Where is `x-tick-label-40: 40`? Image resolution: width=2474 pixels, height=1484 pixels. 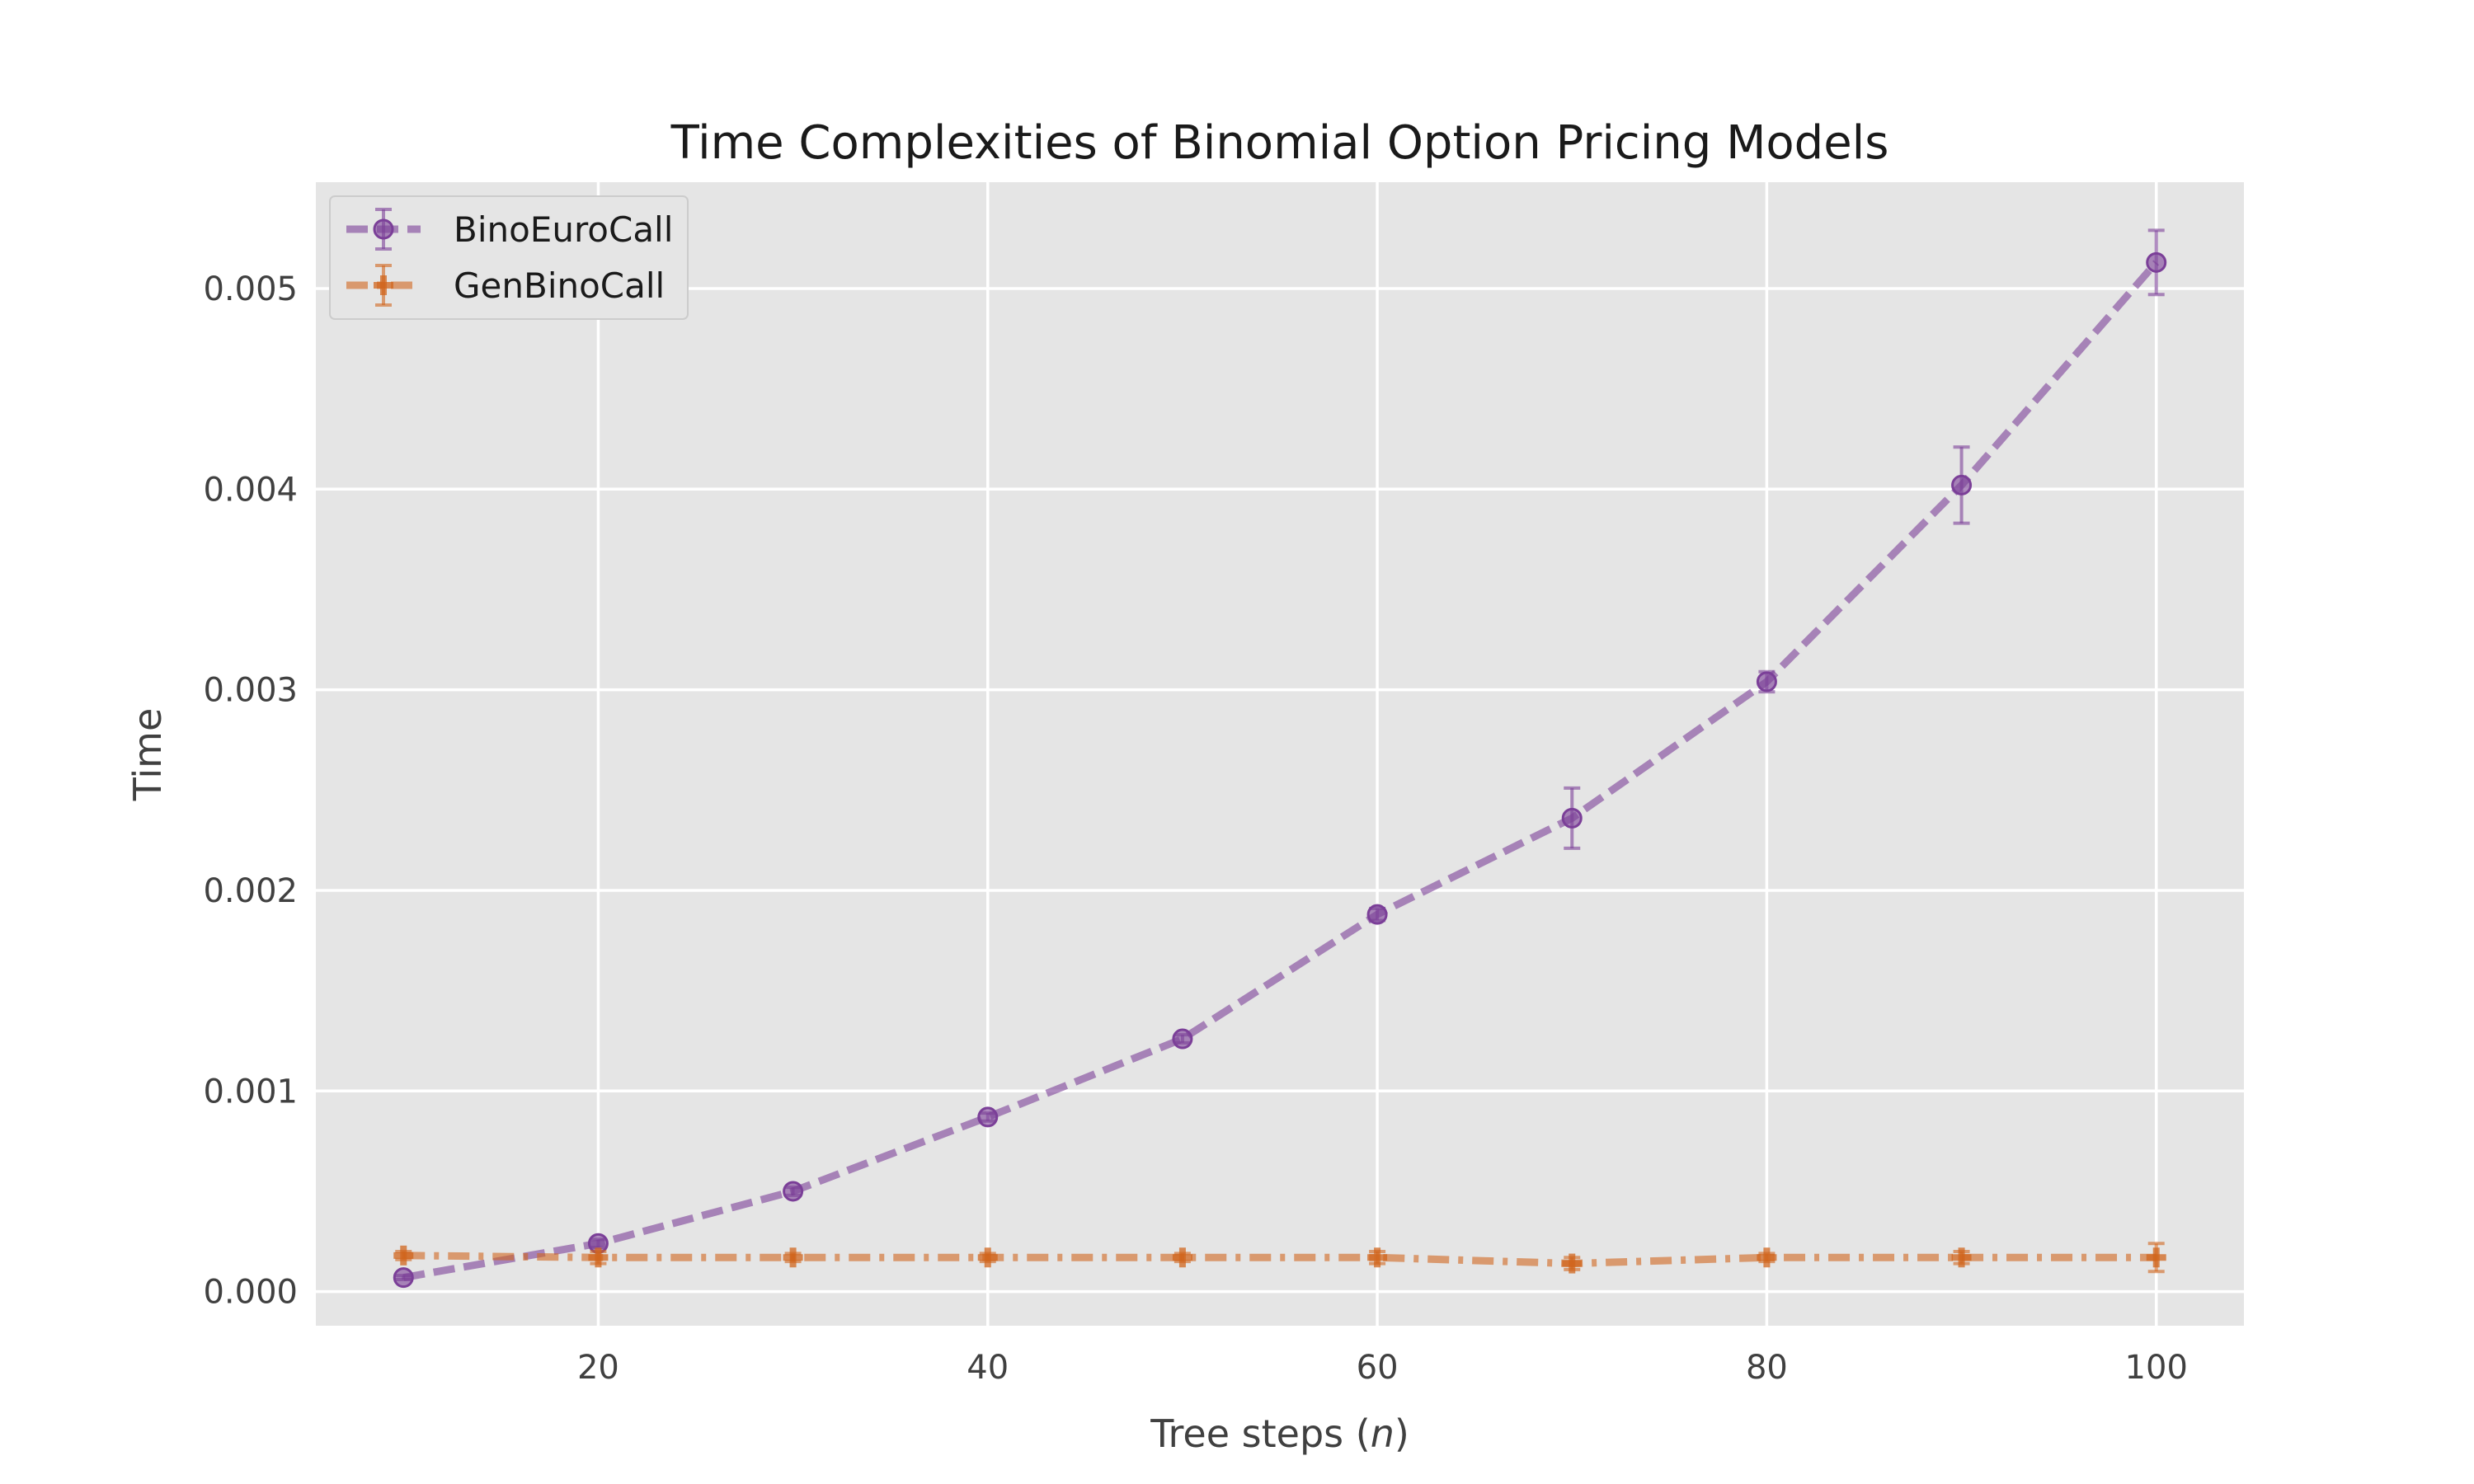 x-tick-label-40: 40 is located at coordinates (988, 1368).